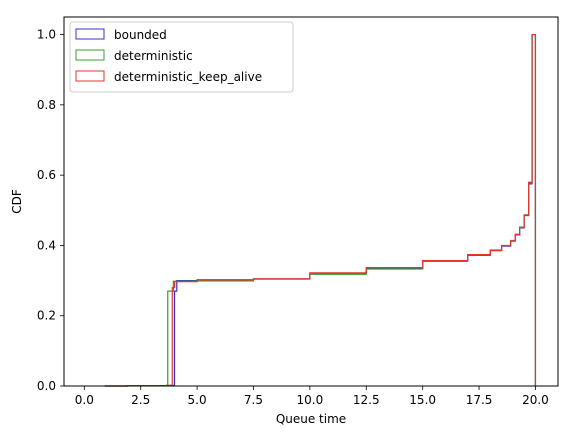 This screenshot has height=432, width=572. Describe the element at coordinates (50, 210) in the screenshot. I see `y-axis-ticks: 0.0 0.2 0.4 0.6 0.8 1.0` at that location.